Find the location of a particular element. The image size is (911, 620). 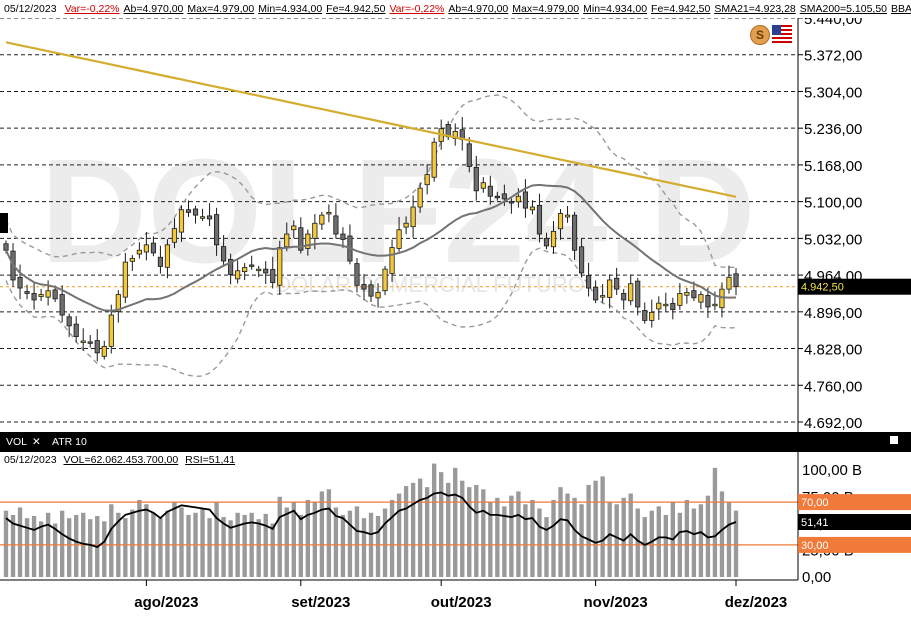

rsi-lower-label: 30,00 is located at coordinates (815, 546).